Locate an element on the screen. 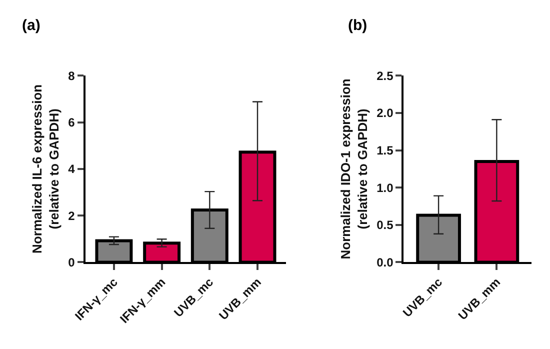 The height and width of the screenshot is (349, 550). chart-title: (a) is located at coordinates (31, 25).